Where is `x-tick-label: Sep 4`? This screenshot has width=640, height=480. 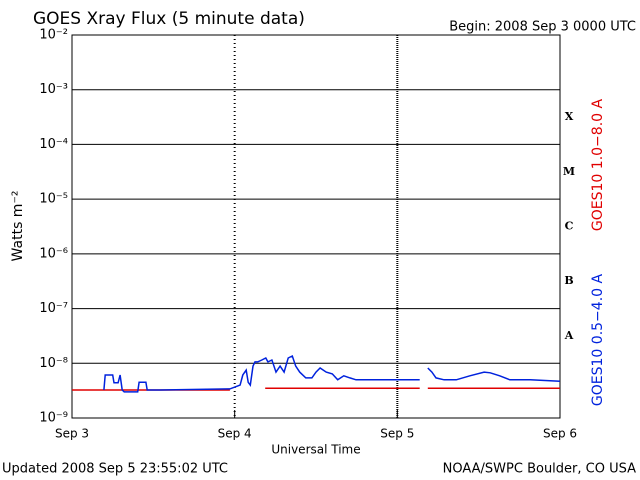 x-tick-label: Sep 4 is located at coordinates (235, 434).